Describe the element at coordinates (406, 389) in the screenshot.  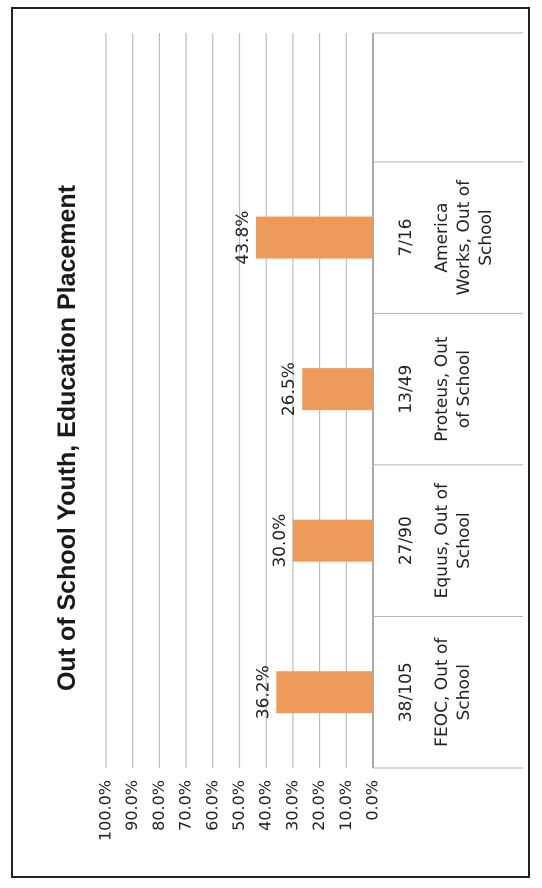
I see `category-ratio-label: 13/49` at that location.